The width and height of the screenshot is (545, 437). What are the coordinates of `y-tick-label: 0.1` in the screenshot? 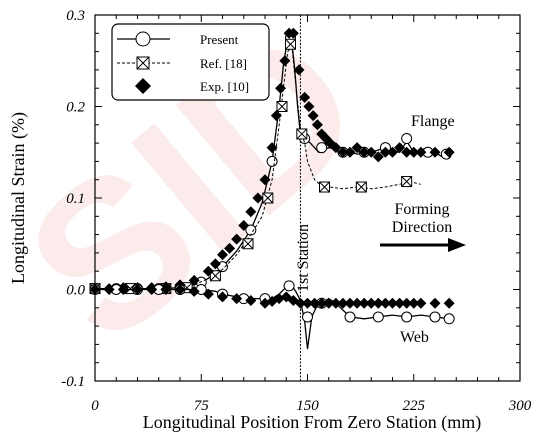 It's located at (75, 199).